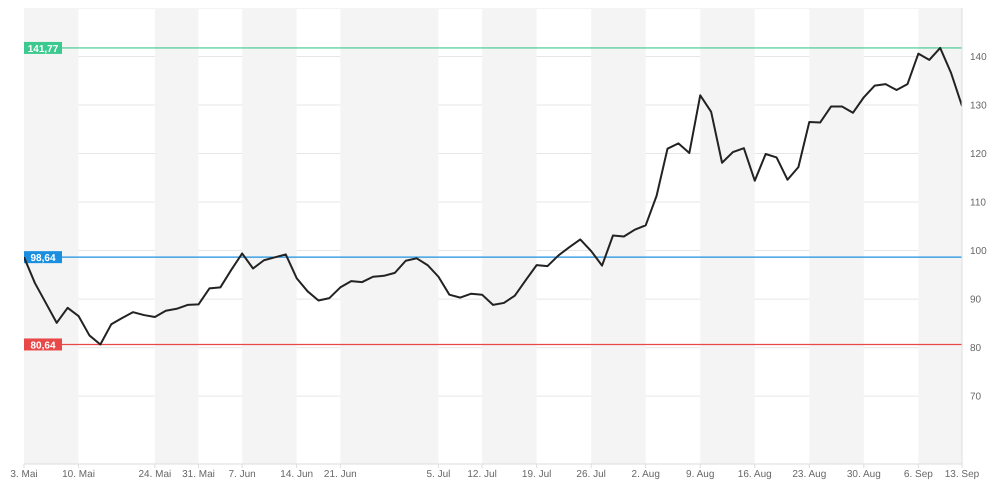 The image size is (1000, 500). What do you see at coordinates (340, 474) in the screenshot?
I see `x-tick-label: 21. Jun` at bounding box center [340, 474].